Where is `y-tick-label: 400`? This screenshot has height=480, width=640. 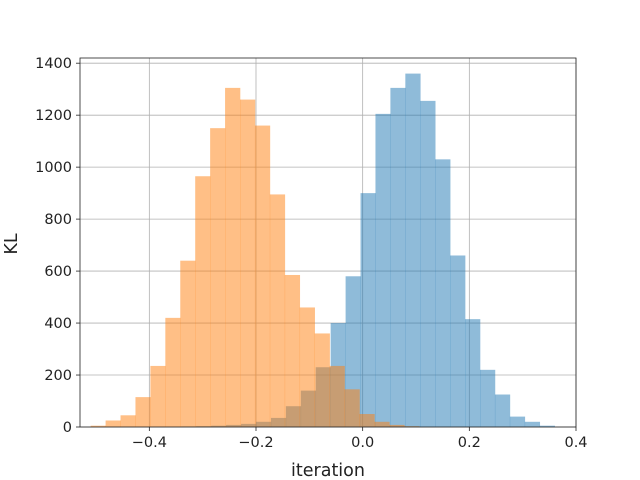 y-tick-label: 400 is located at coordinates (58, 324).